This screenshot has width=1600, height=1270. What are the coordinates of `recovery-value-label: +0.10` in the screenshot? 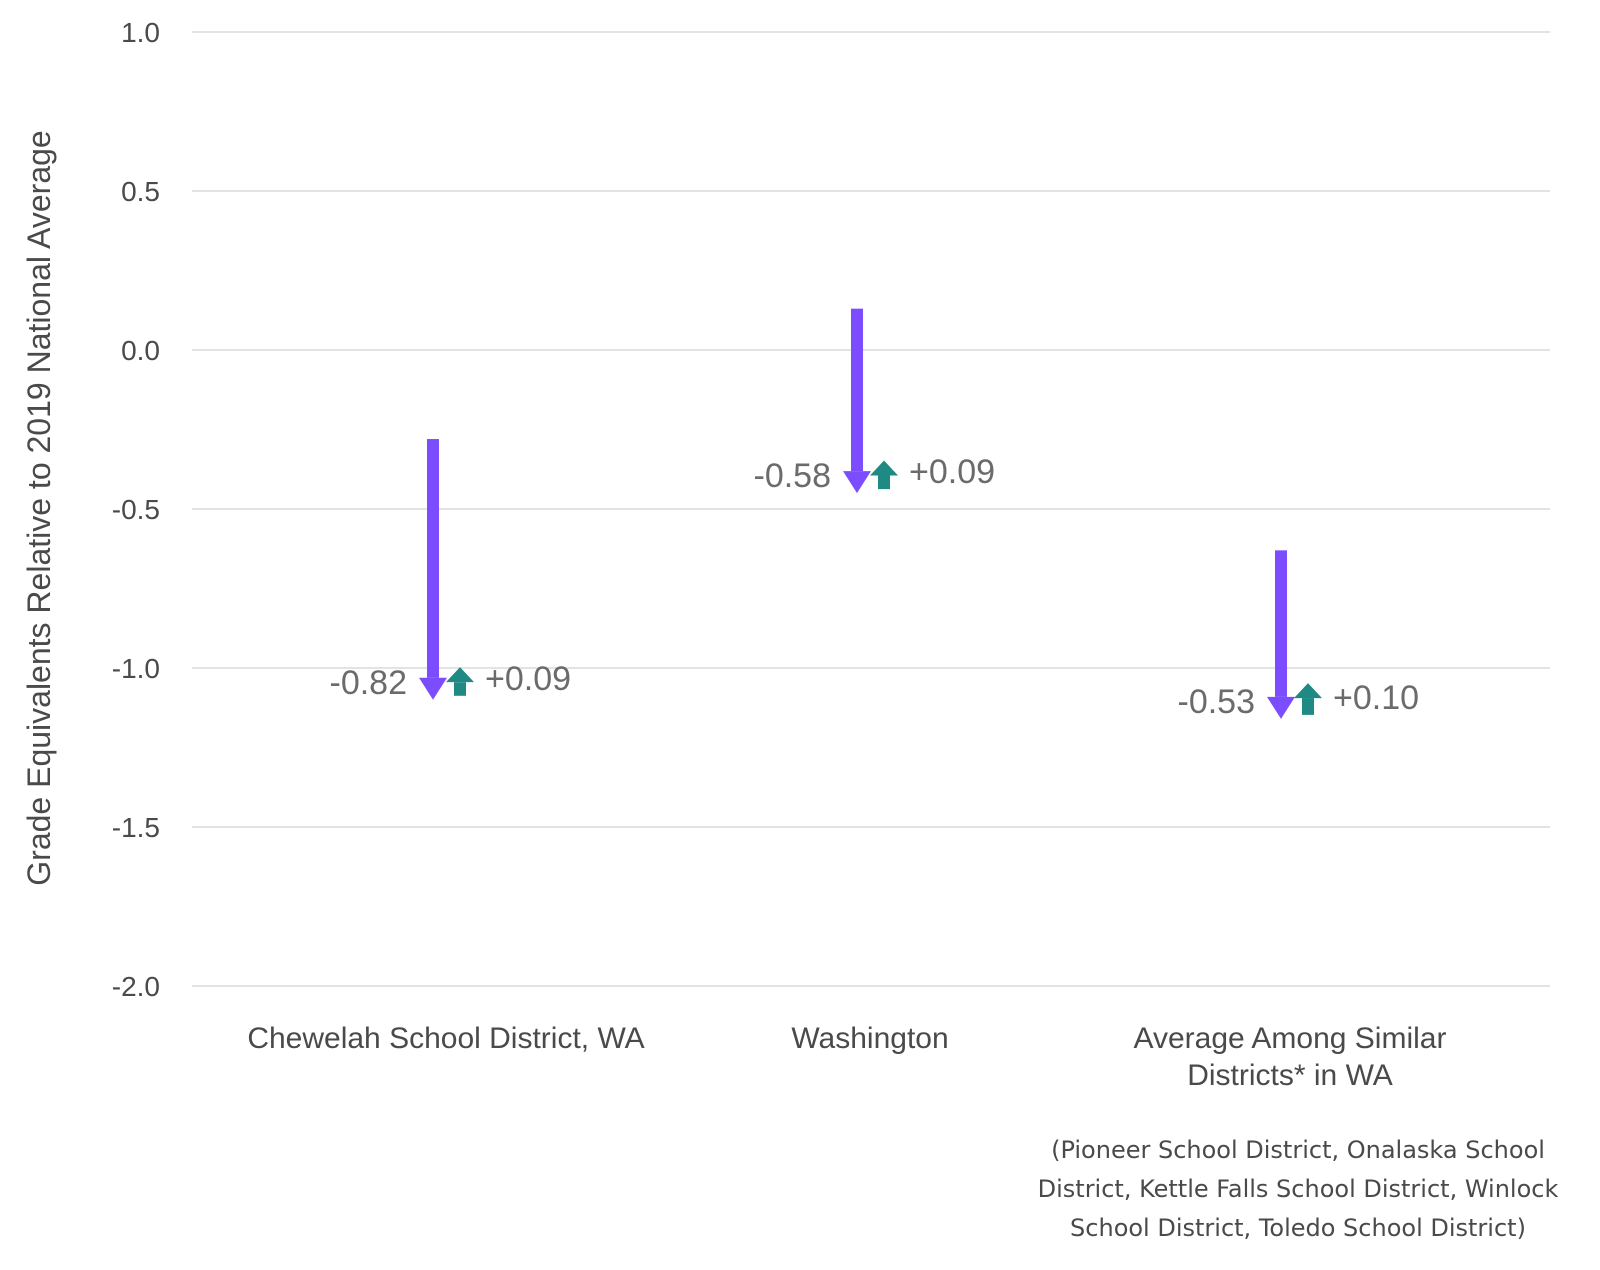 It's located at (1376, 698).